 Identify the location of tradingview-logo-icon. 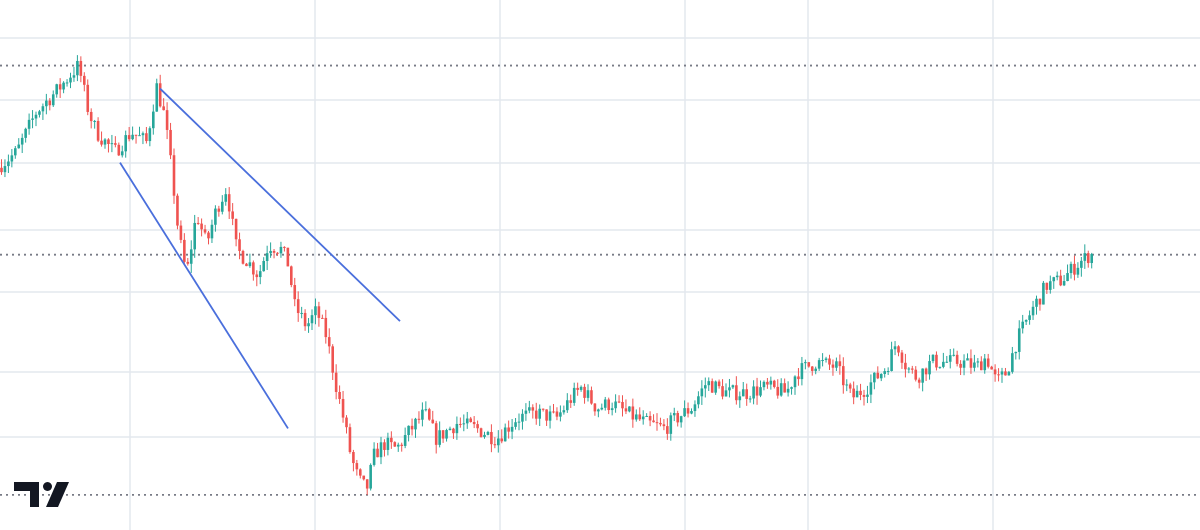
(41, 494).